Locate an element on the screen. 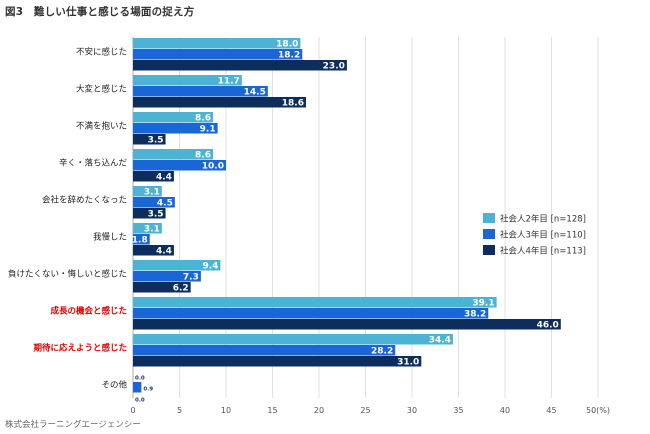  data-label: 11.7 is located at coordinates (229, 82).